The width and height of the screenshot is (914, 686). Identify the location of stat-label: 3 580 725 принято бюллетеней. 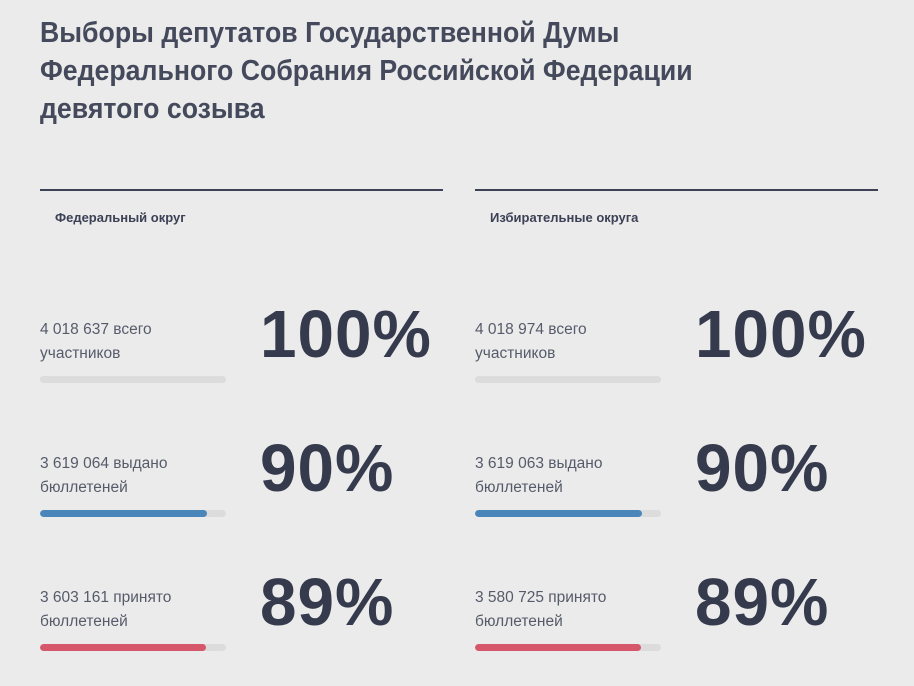
(575, 610).